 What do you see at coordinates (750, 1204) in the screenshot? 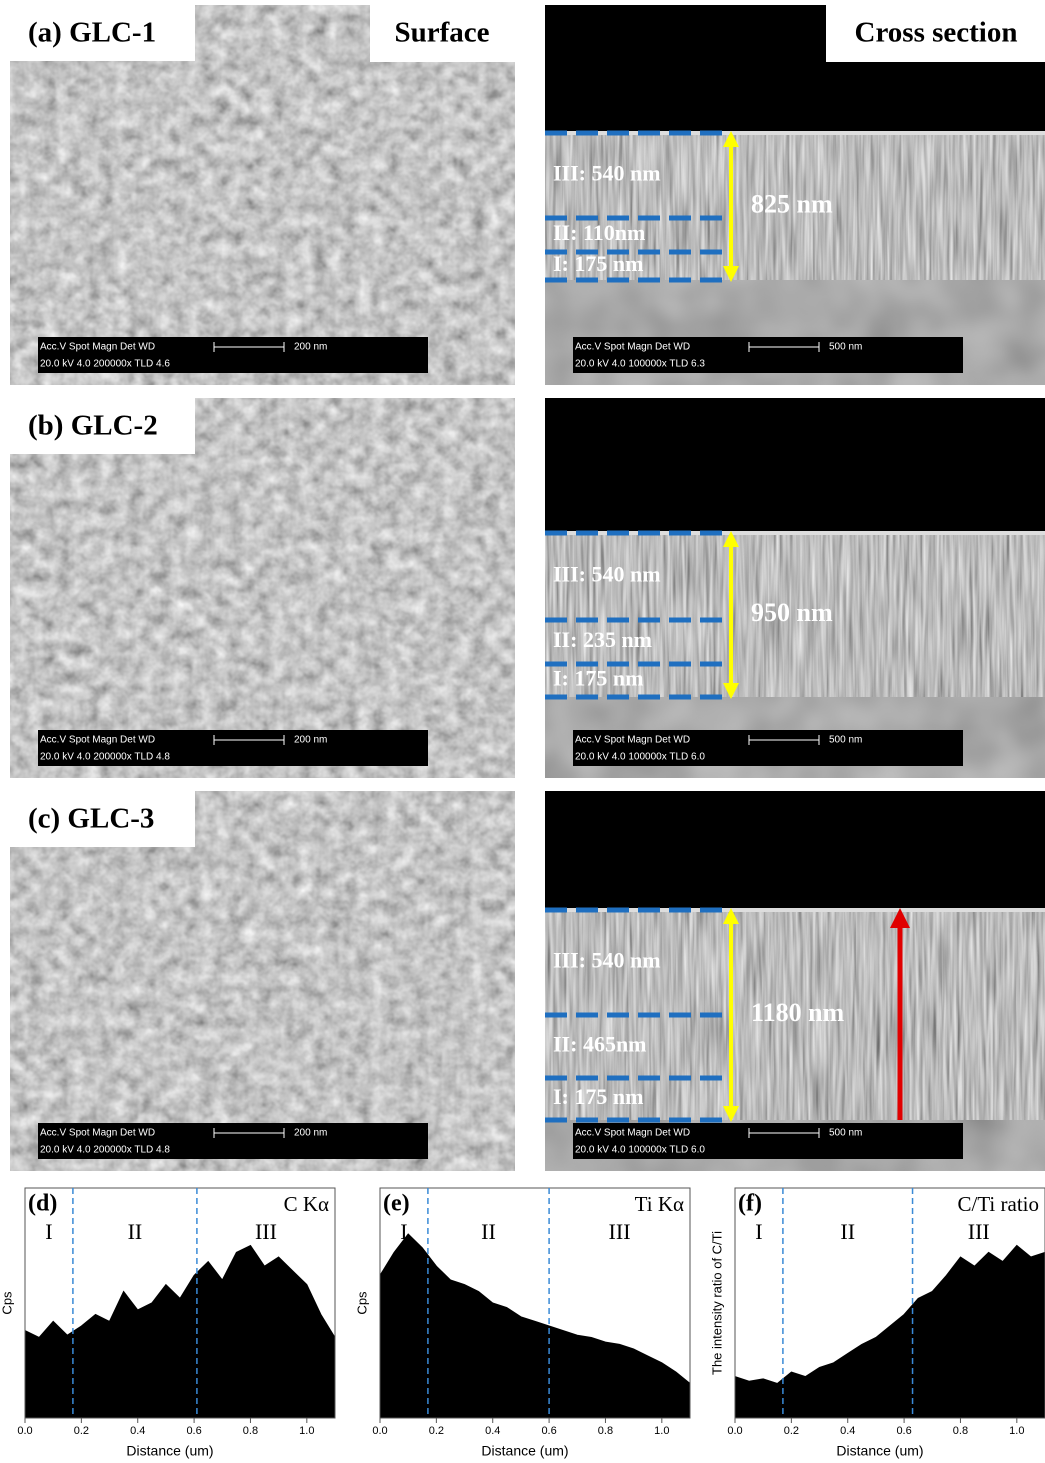
I see `panel-letter: (f)` at bounding box center [750, 1204].